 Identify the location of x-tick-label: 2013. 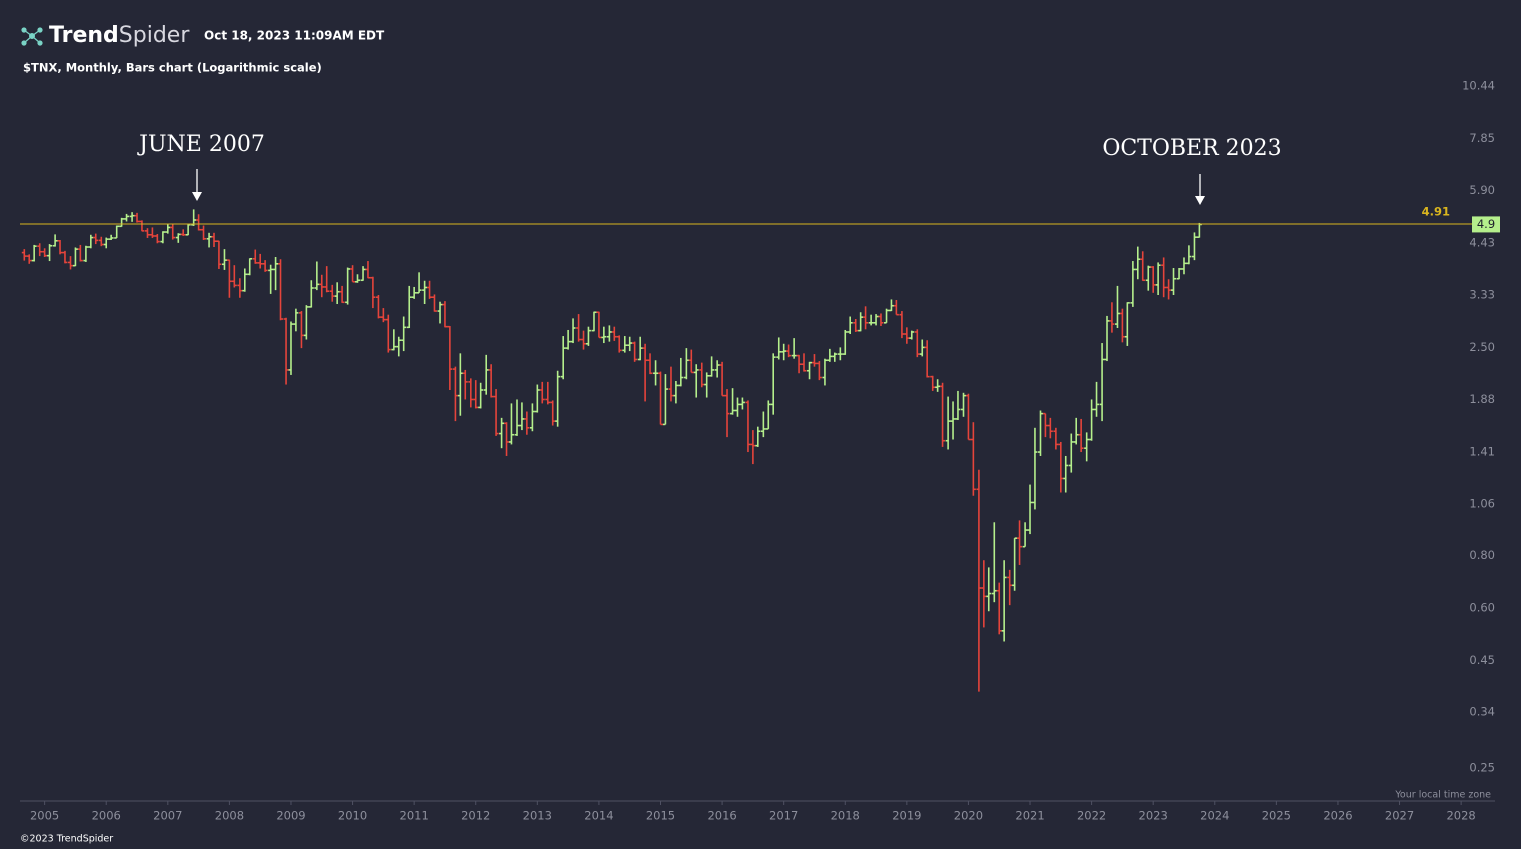
(537, 816).